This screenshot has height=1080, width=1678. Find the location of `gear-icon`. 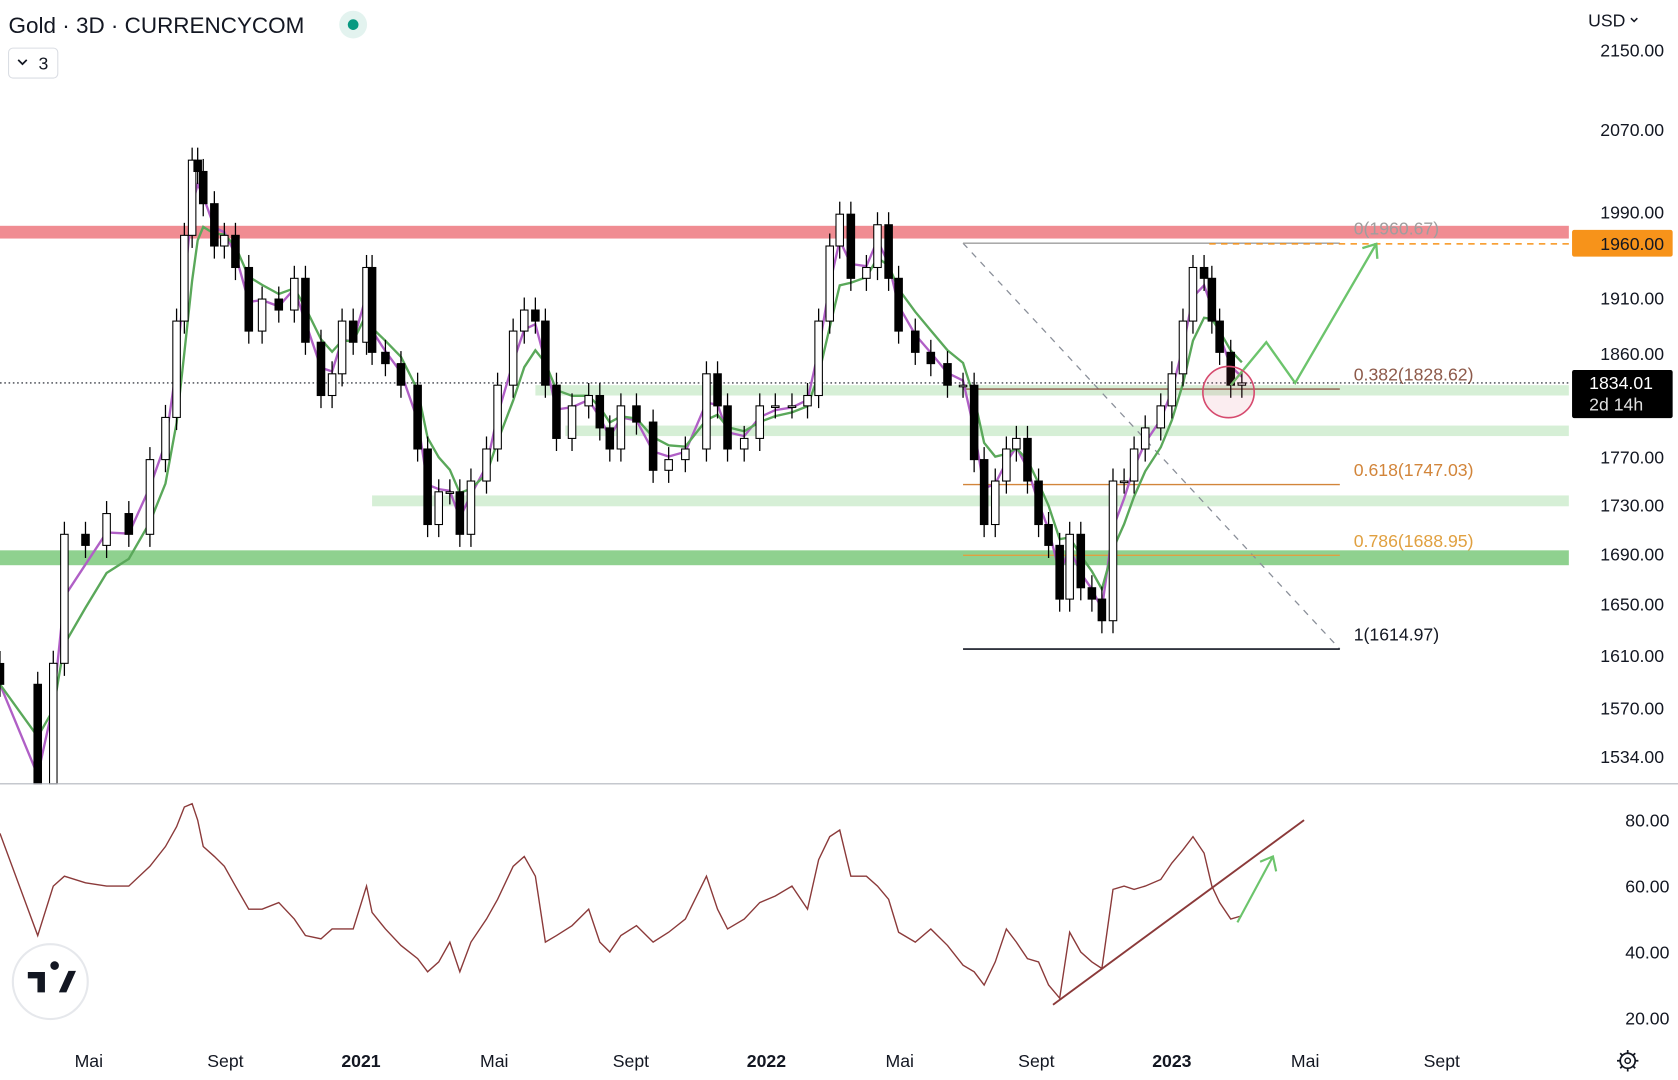

gear-icon is located at coordinates (1628, 1061).